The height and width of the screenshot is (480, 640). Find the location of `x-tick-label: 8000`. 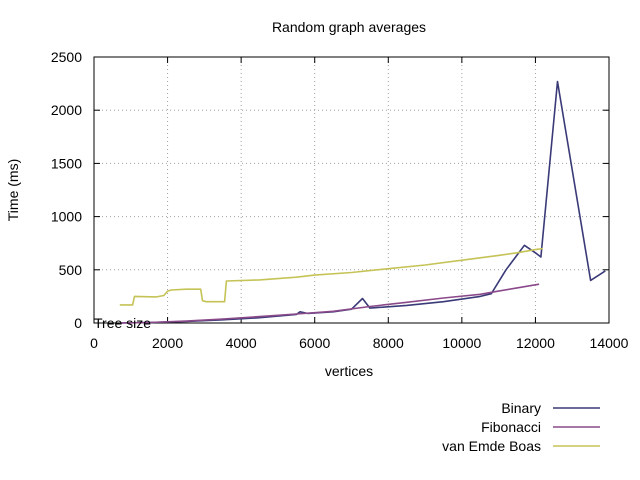

x-tick-label: 8000 is located at coordinates (388, 343).